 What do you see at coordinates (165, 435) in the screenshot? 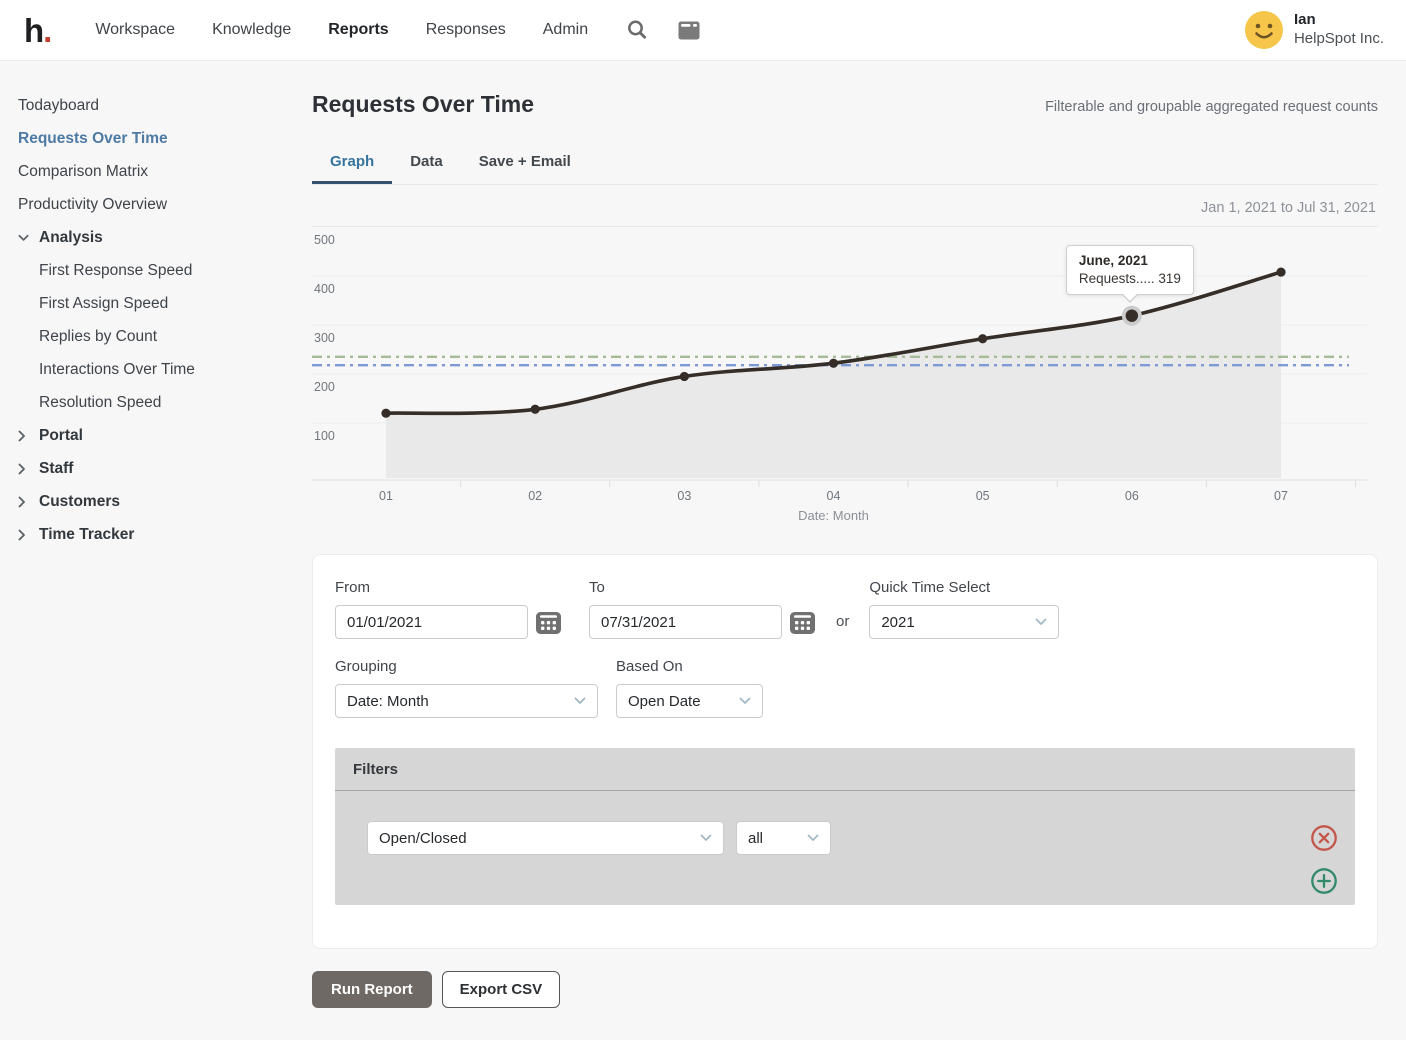
I see `sidebar-section-portal: Portal` at bounding box center [165, 435].